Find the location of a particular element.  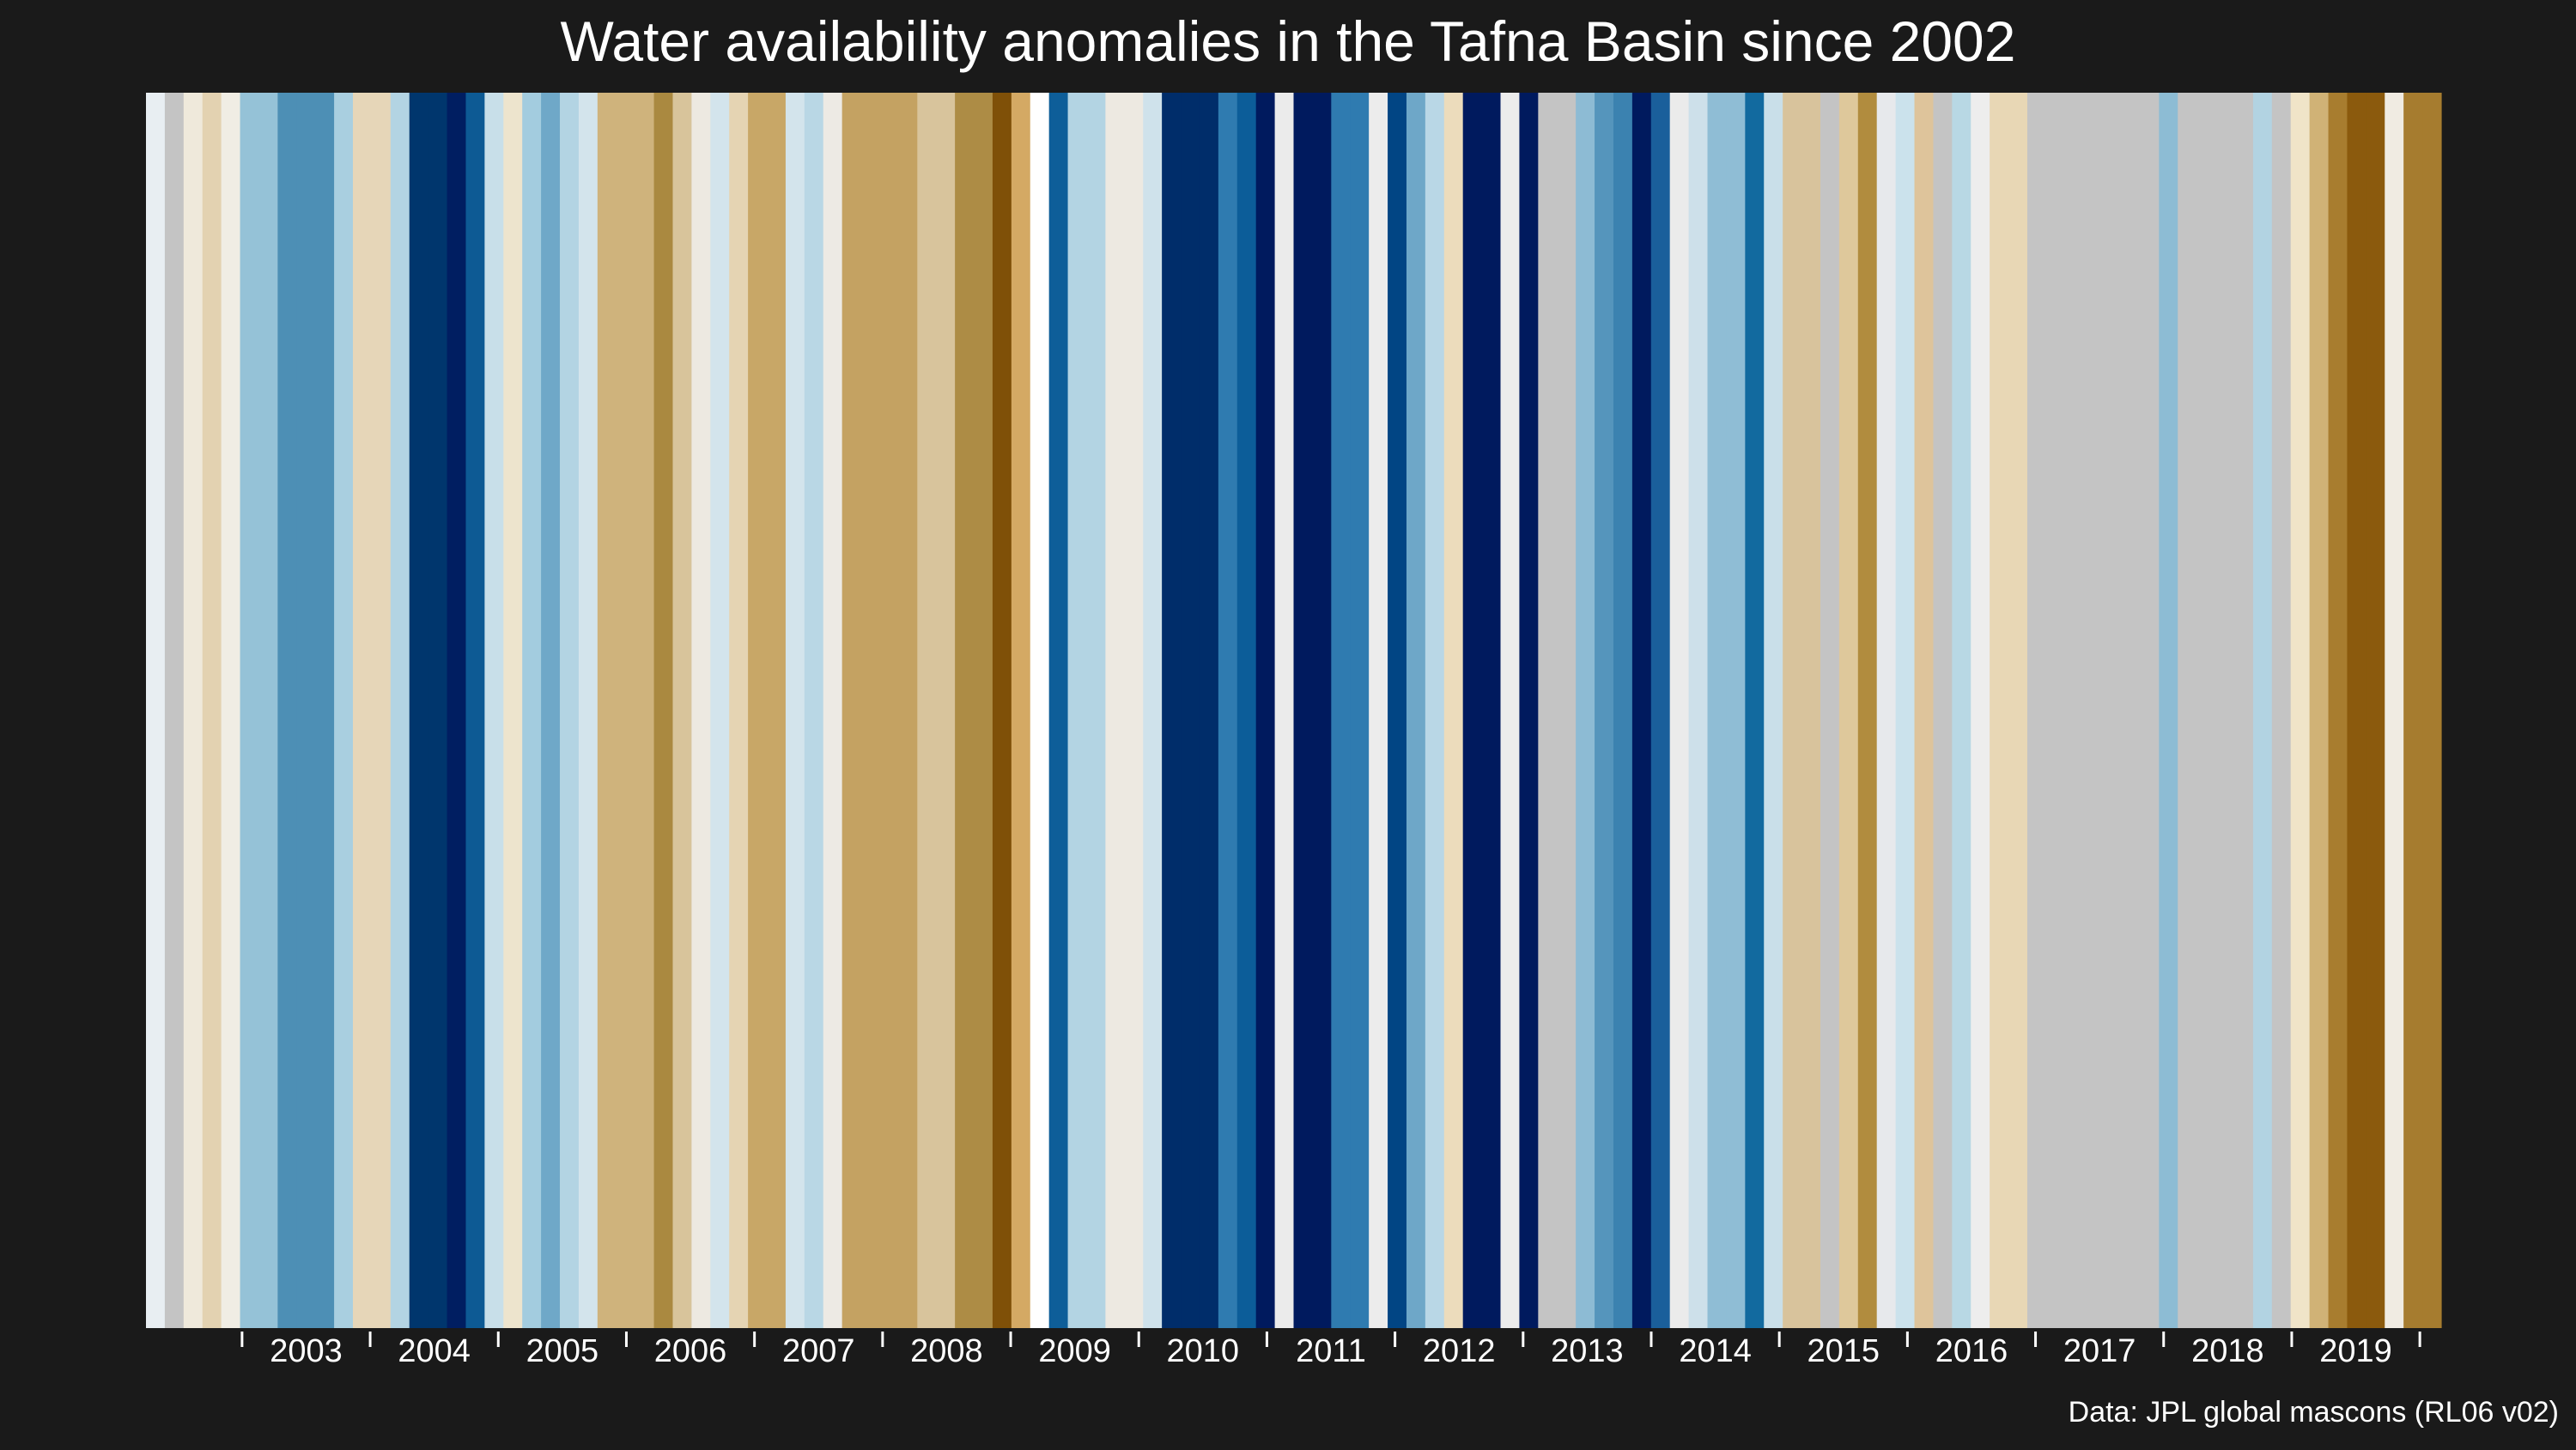

x-axis-tick-label: 2015 is located at coordinates (1843, 1351).